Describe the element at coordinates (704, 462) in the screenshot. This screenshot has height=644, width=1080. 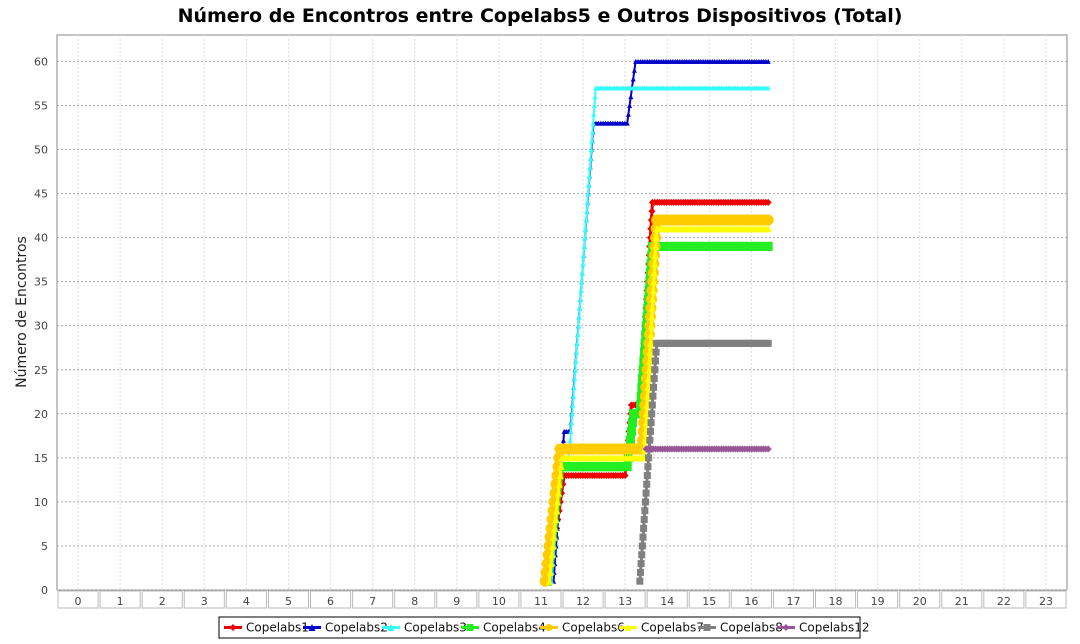
I see `series-copelabs8` at that location.